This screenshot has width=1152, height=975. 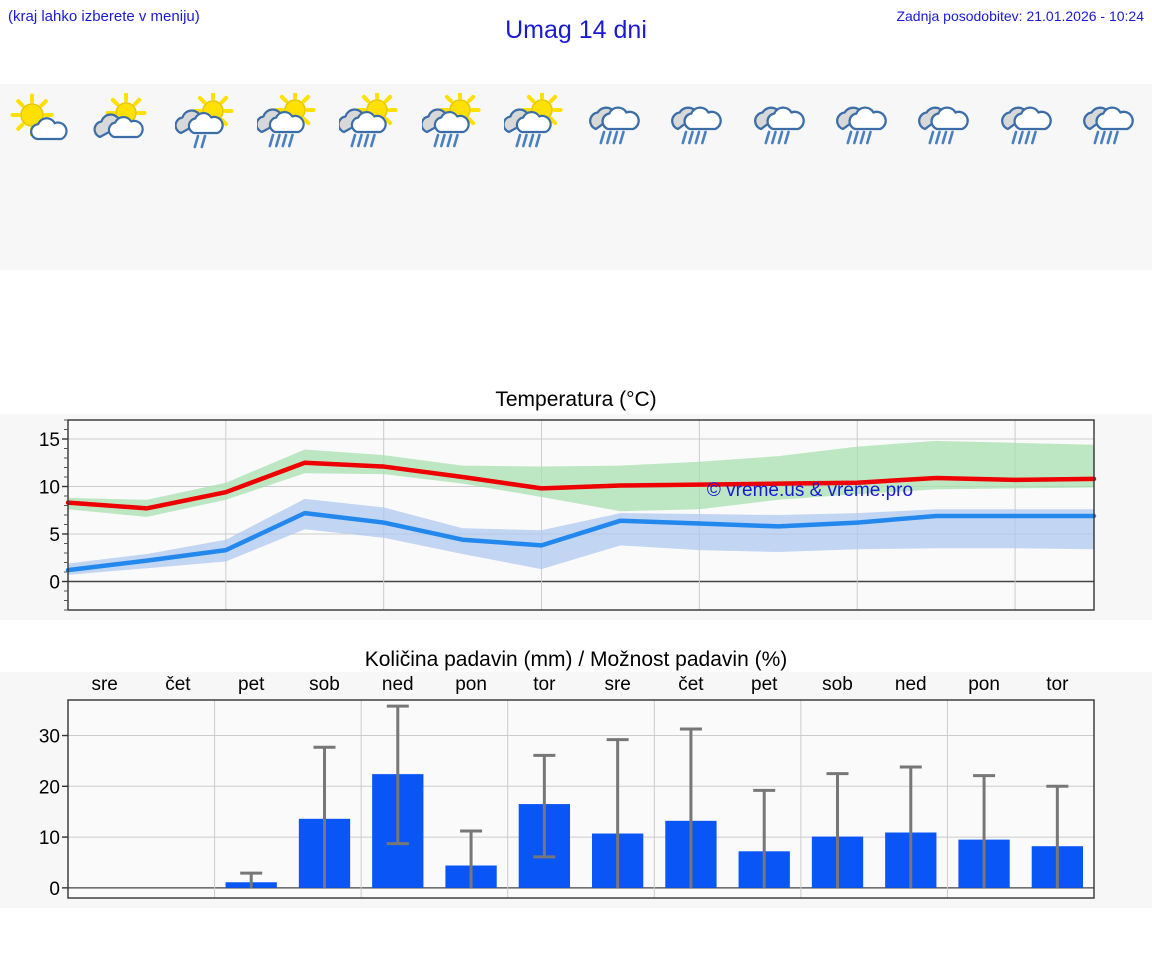 What do you see at coordinates (1020, 16) in the screenshot?
I see `last-updated-text: Zadnja posodobitev: 21.01.2026 - 10:24` at bounding box center [1020, 16].